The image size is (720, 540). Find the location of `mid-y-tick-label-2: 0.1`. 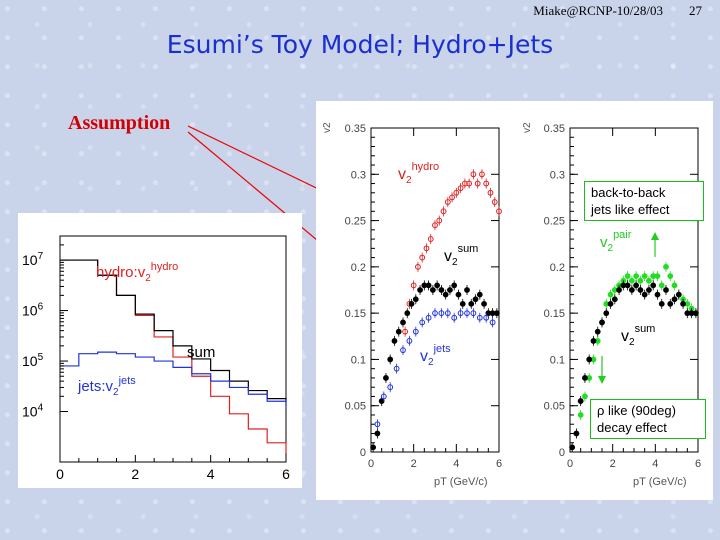

mid-y-tick-label-2: 0.1 is located at coordinates (358, 360).